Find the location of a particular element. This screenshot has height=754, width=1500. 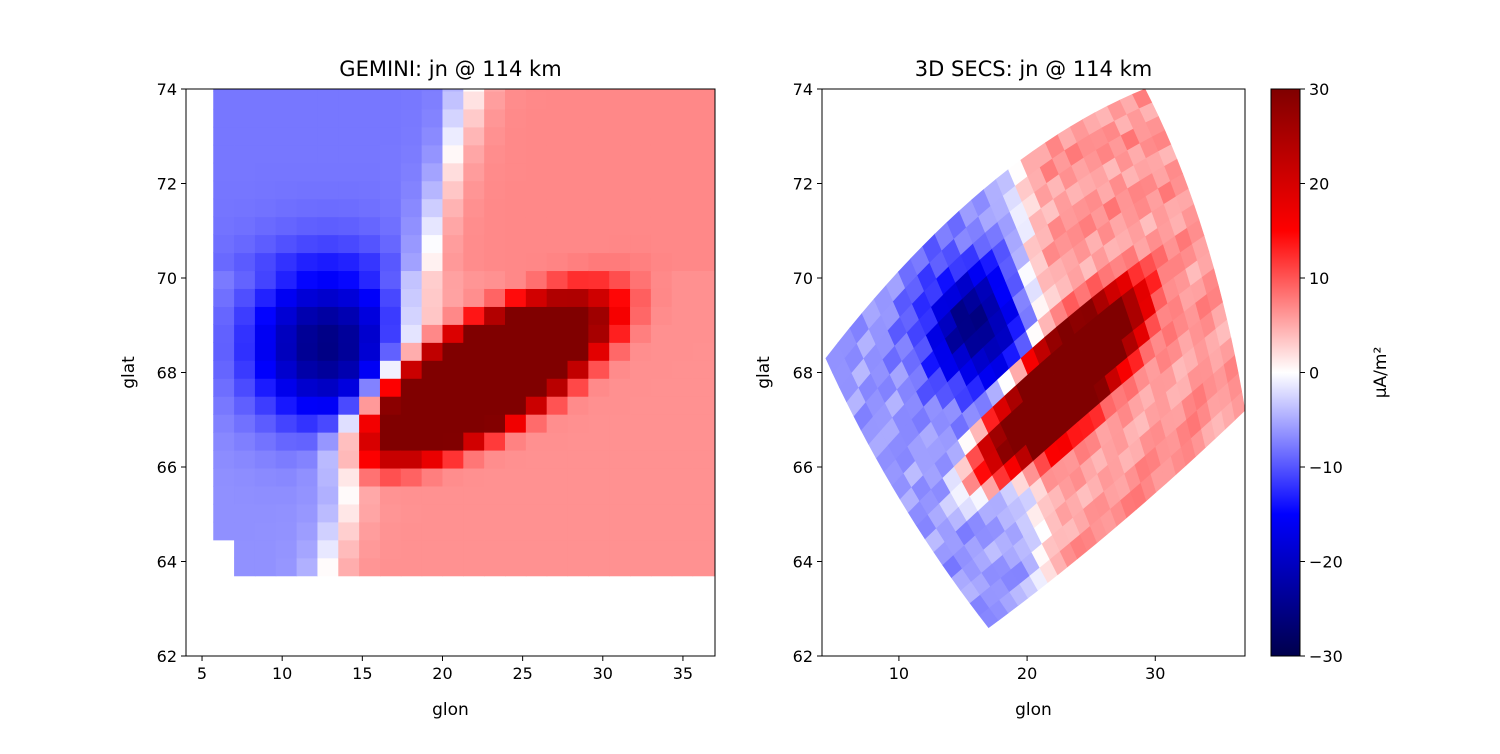

x-tick-label-gemini-30: 30 is located at coordinates (603, 673).